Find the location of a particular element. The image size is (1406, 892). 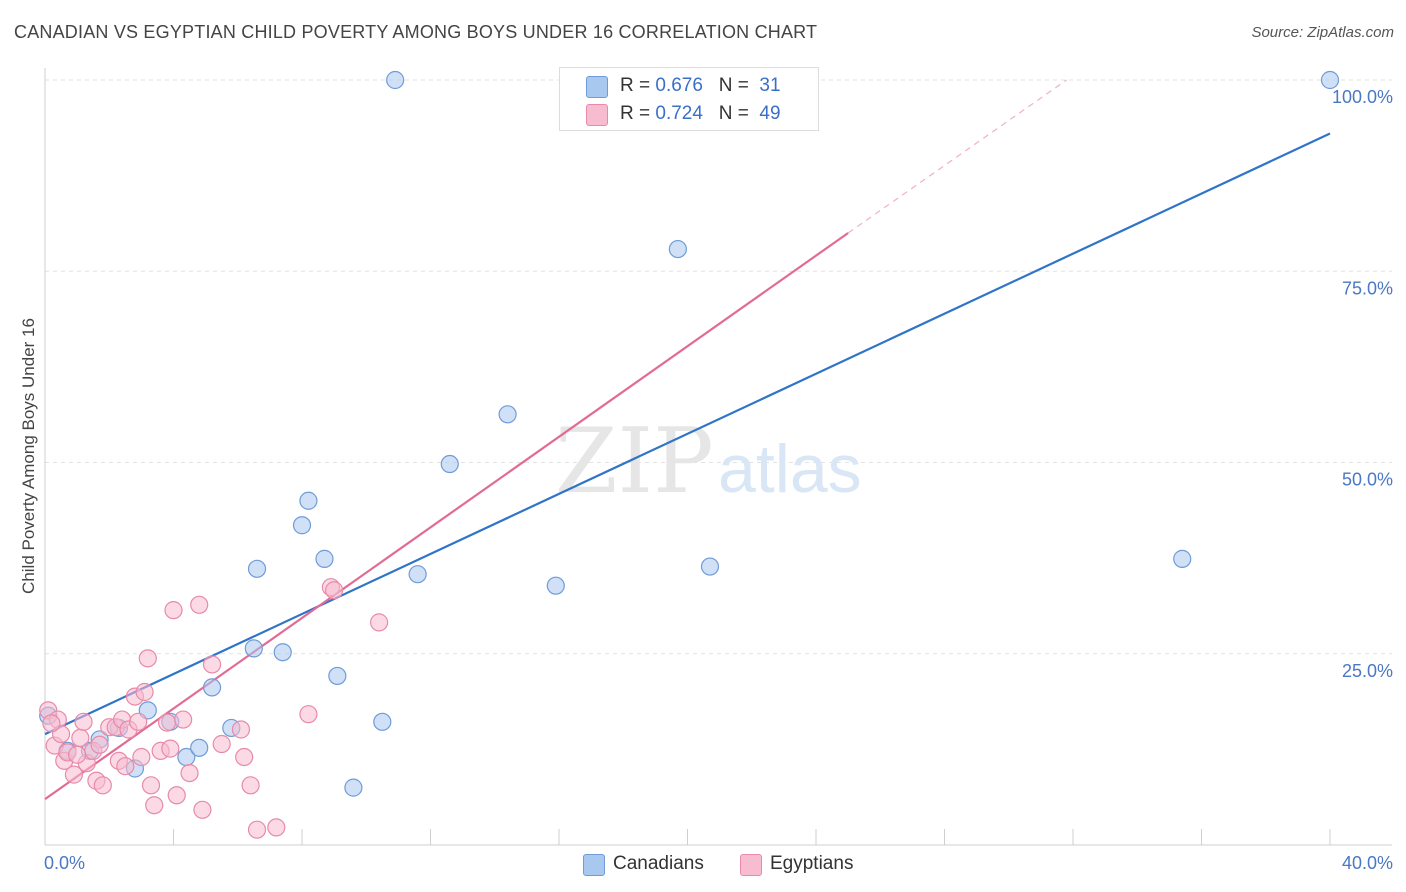

y-tick-label: 50.0% is located at coordinates (1367, 480).